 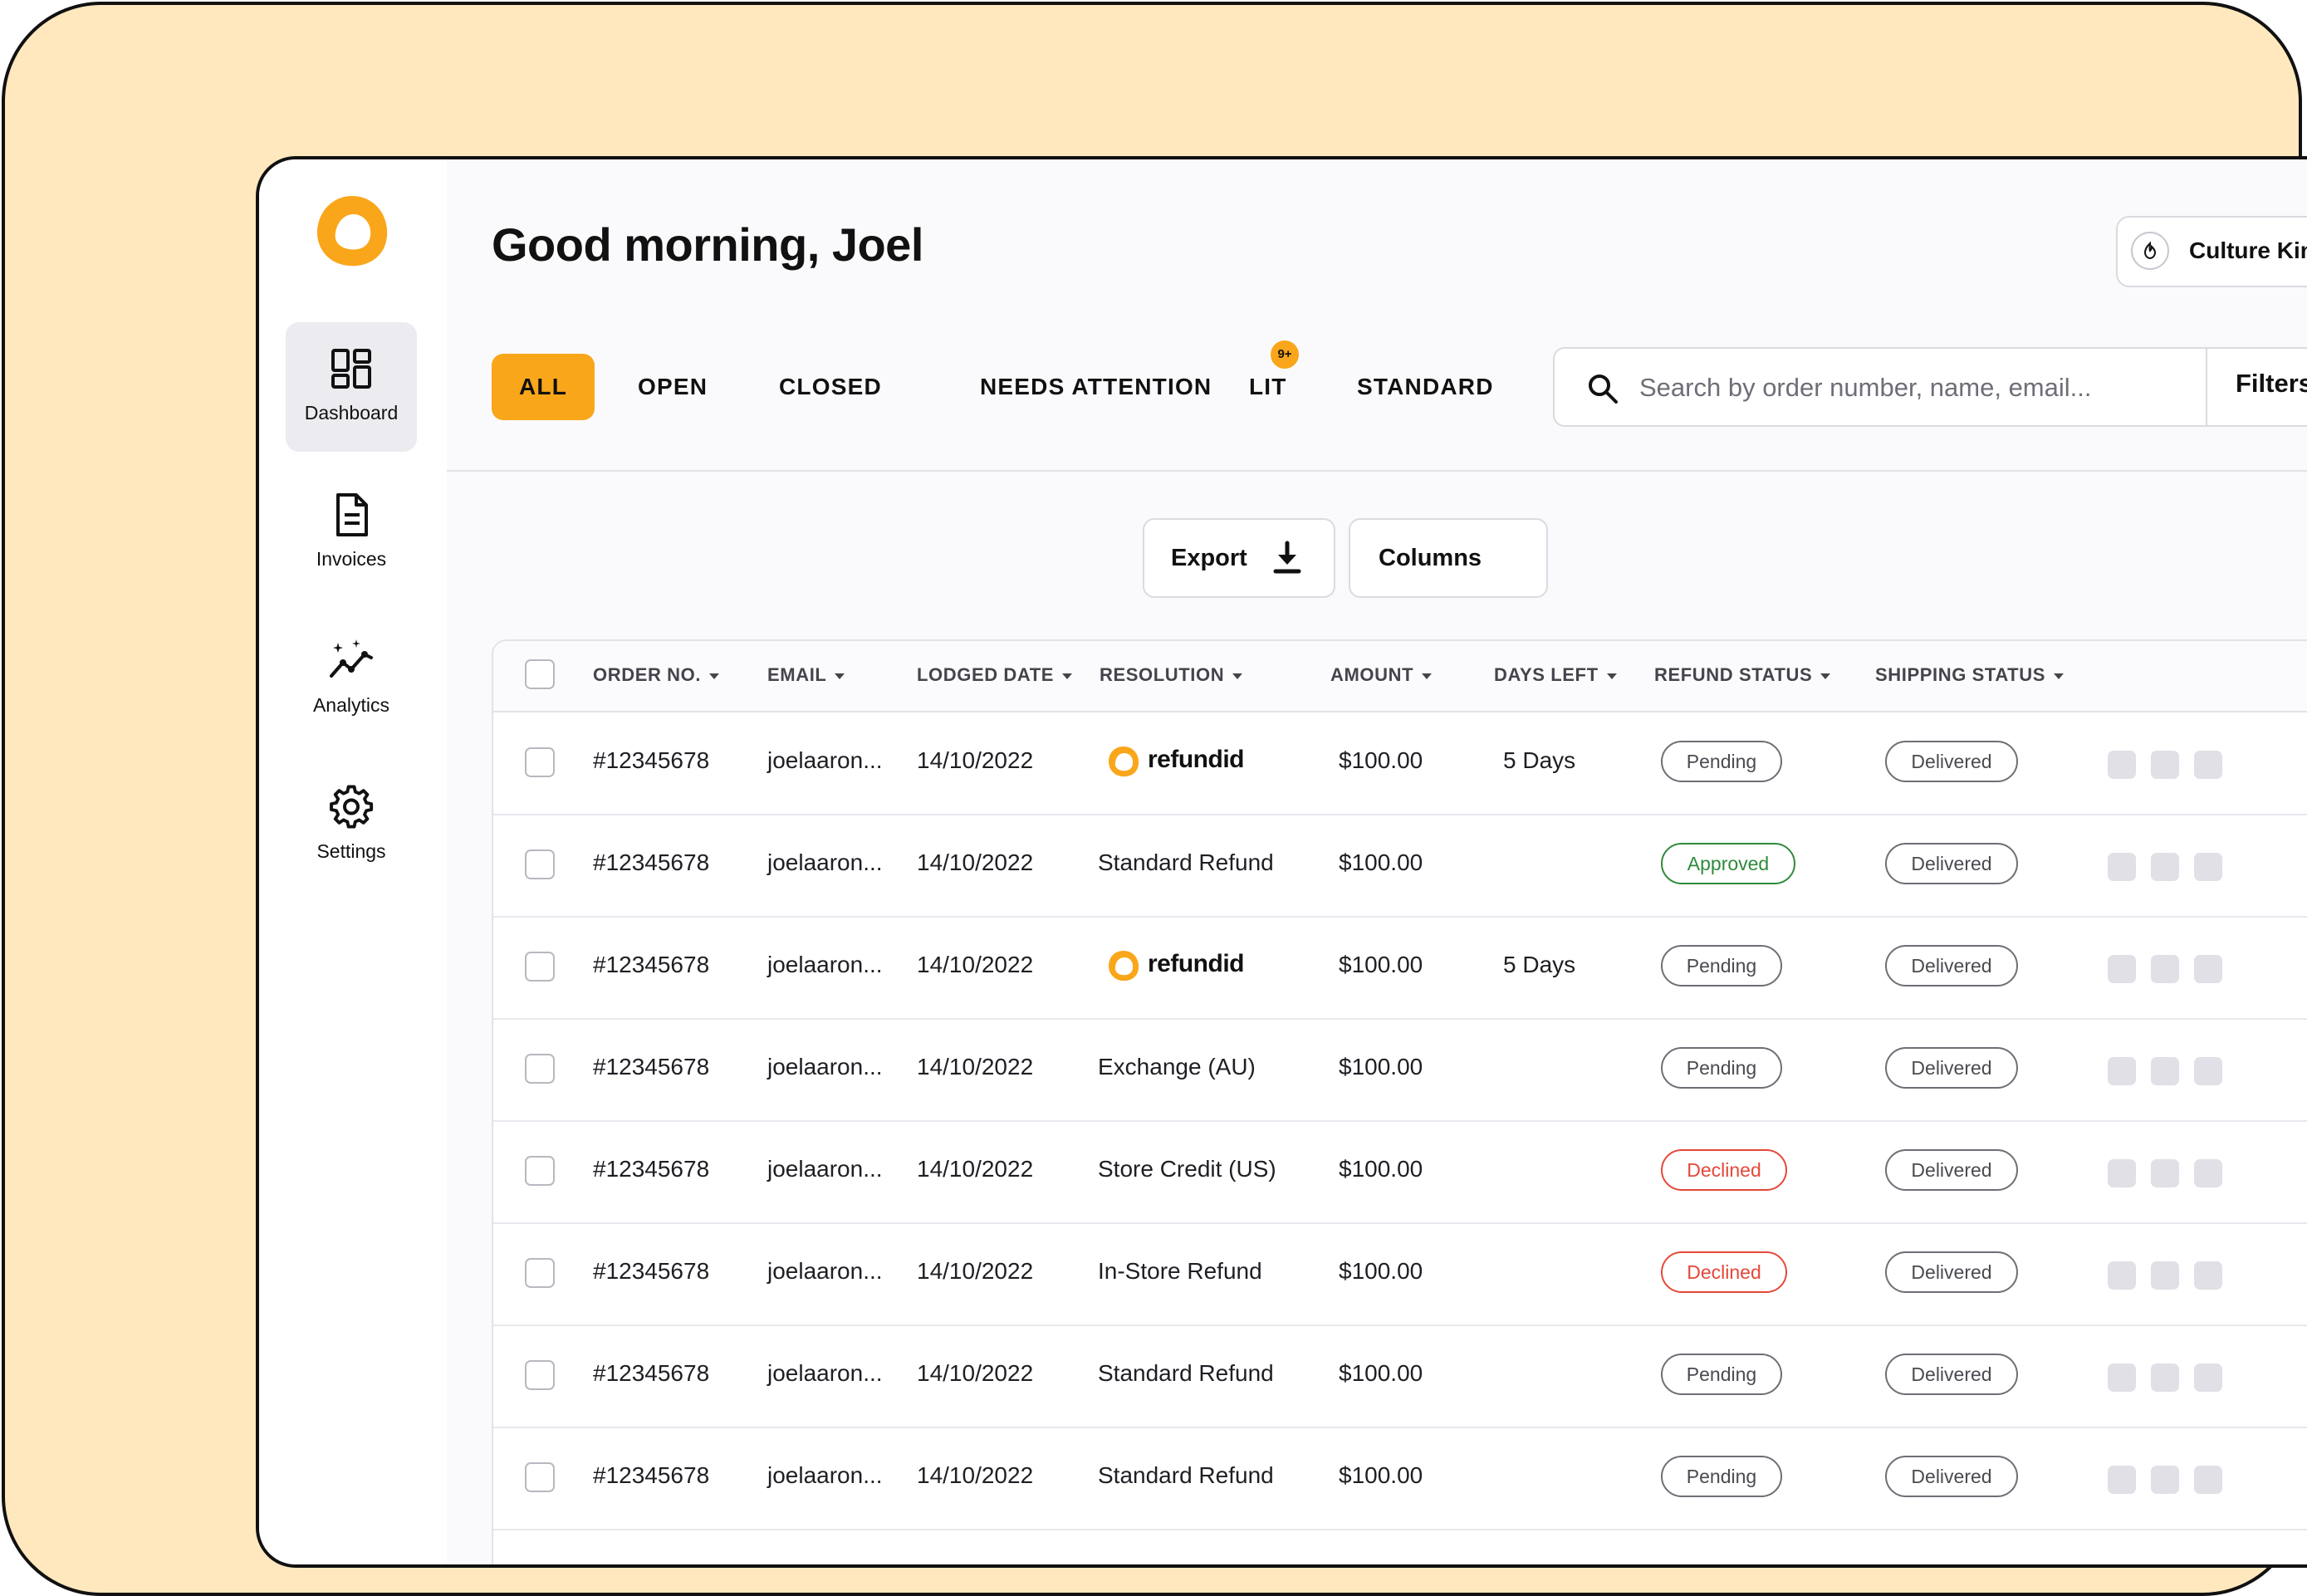 I want to click on tab-closed: CLOSED, so click(x=830, y=386).